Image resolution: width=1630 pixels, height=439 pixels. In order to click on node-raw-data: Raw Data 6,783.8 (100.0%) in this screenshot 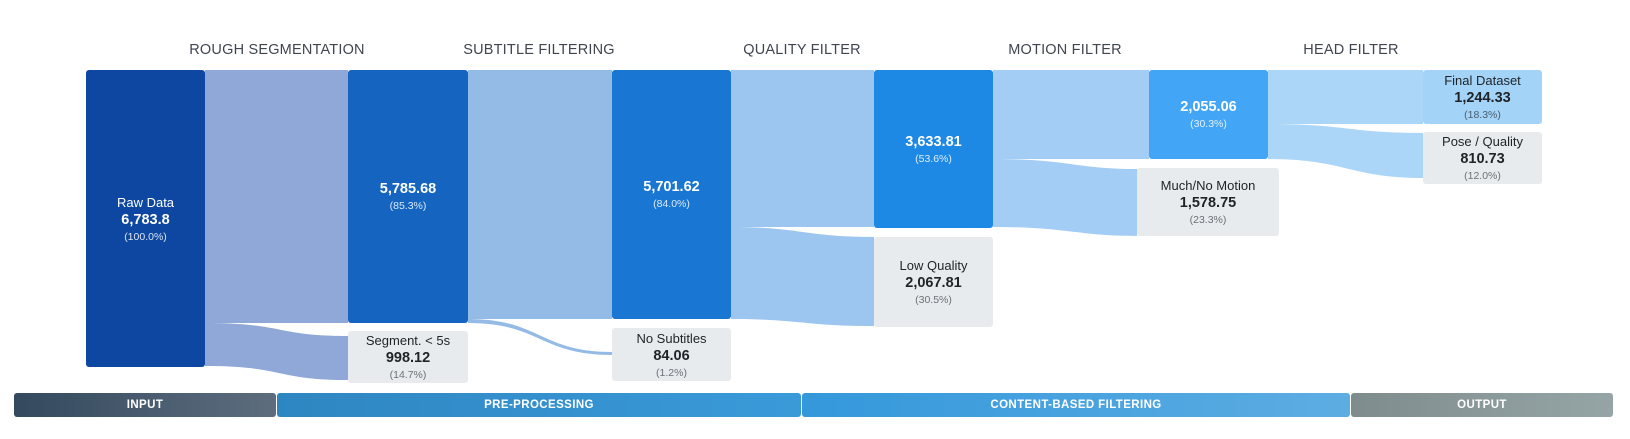, I will do `click(145, 218)`.